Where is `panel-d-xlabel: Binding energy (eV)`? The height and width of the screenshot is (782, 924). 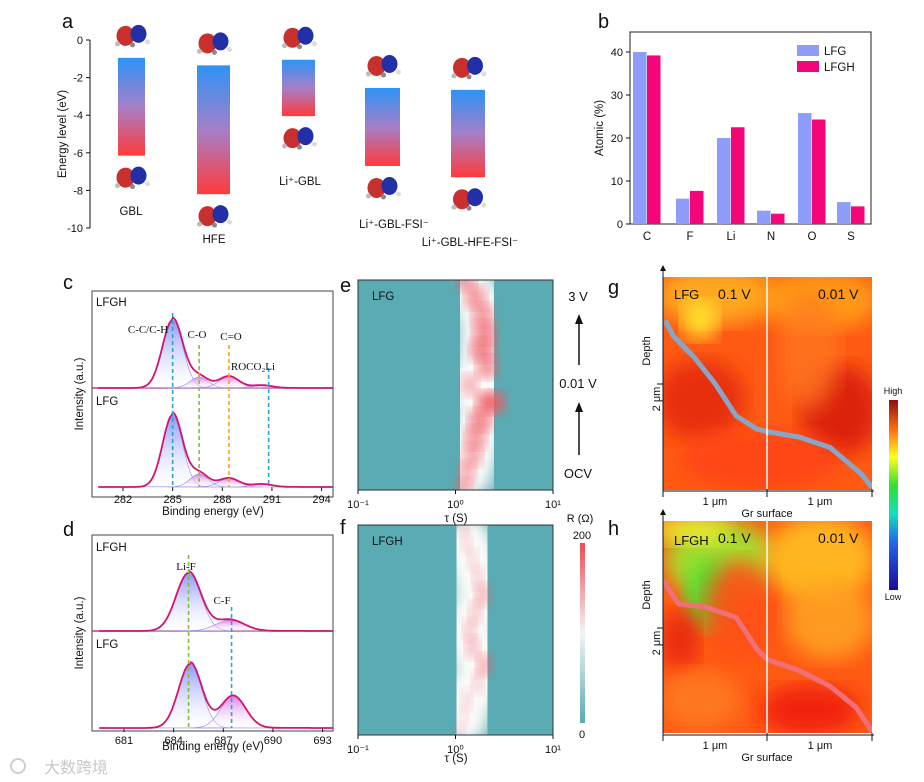 panel-d-xlabel: Binding energy (eV) is located at coordinates (213, 747).